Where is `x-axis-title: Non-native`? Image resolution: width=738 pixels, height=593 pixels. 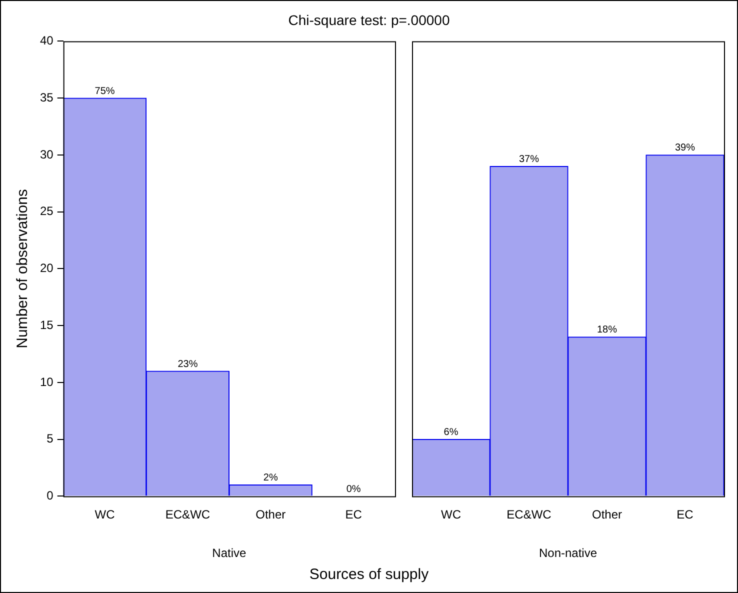 x-axis-title: Non-native is located at coordinates (568, 553).